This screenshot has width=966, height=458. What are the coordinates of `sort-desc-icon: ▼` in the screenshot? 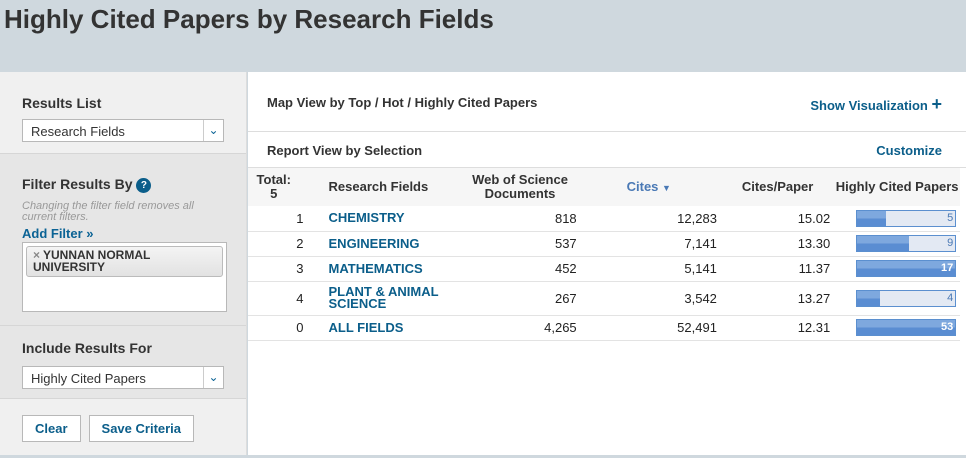 It's located at (666, 187).